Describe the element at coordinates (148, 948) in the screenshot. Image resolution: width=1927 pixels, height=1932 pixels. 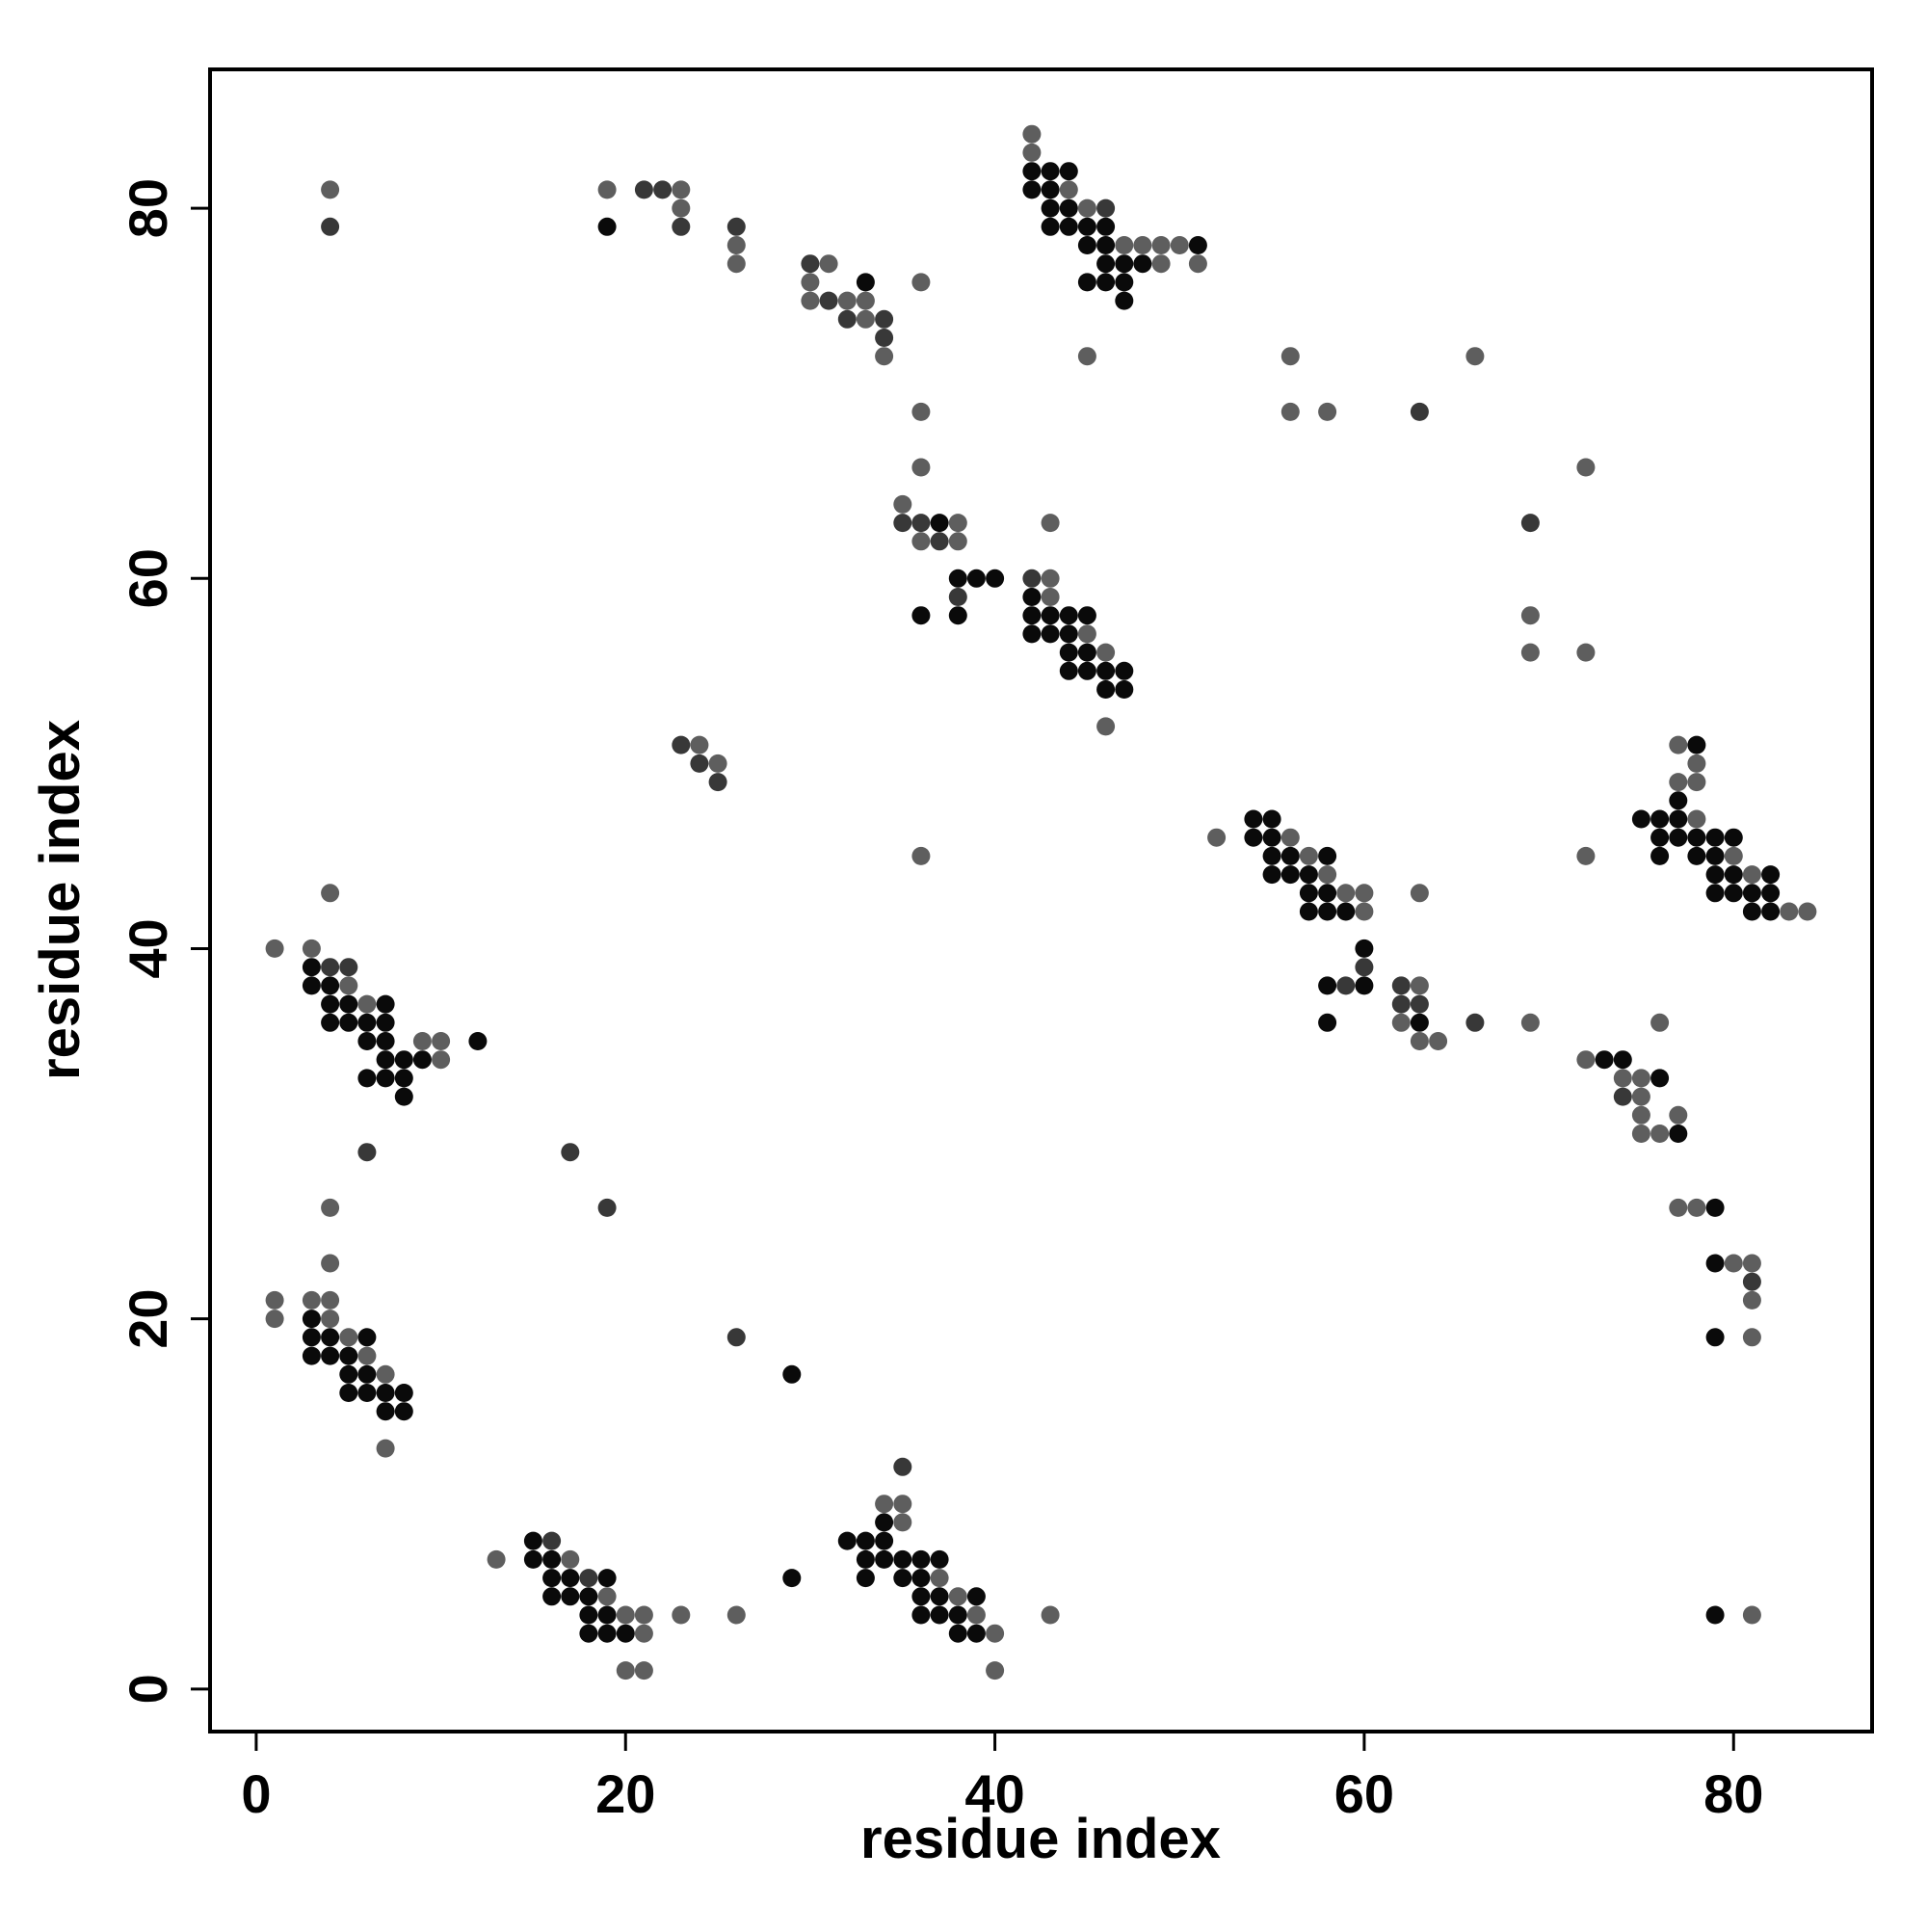
I see `y-tick-label: 40` at that location.